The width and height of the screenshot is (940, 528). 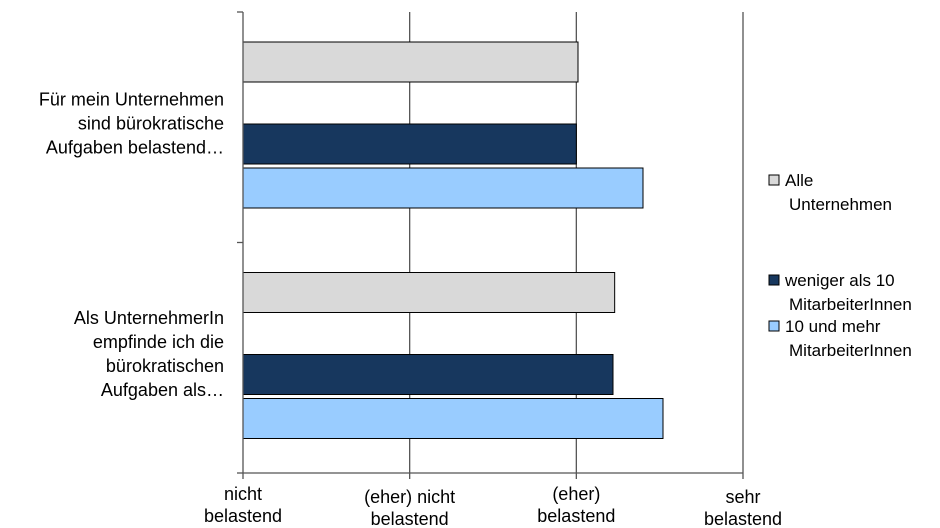 What do you see at coordinates (840, 204) in the screenshot?
I see `legend-label-line: Unternehmen` at bounding box center [840, 204].